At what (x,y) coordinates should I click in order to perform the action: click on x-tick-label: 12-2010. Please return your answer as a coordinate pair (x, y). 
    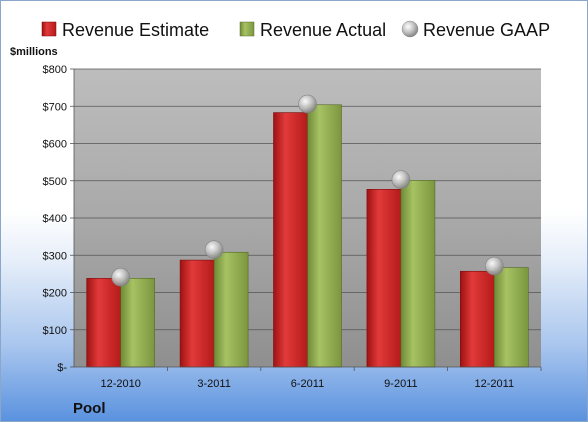
    Looking at the image, I should click on (121, 384).